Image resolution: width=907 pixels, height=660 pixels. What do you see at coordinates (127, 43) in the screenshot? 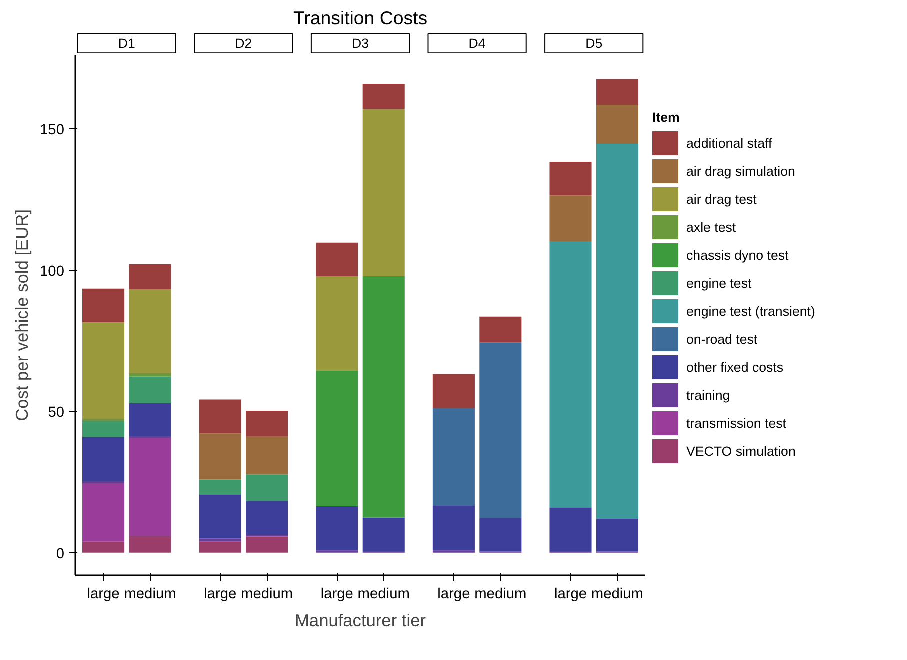
I see `text: D1` at bounding box center [127, 43].